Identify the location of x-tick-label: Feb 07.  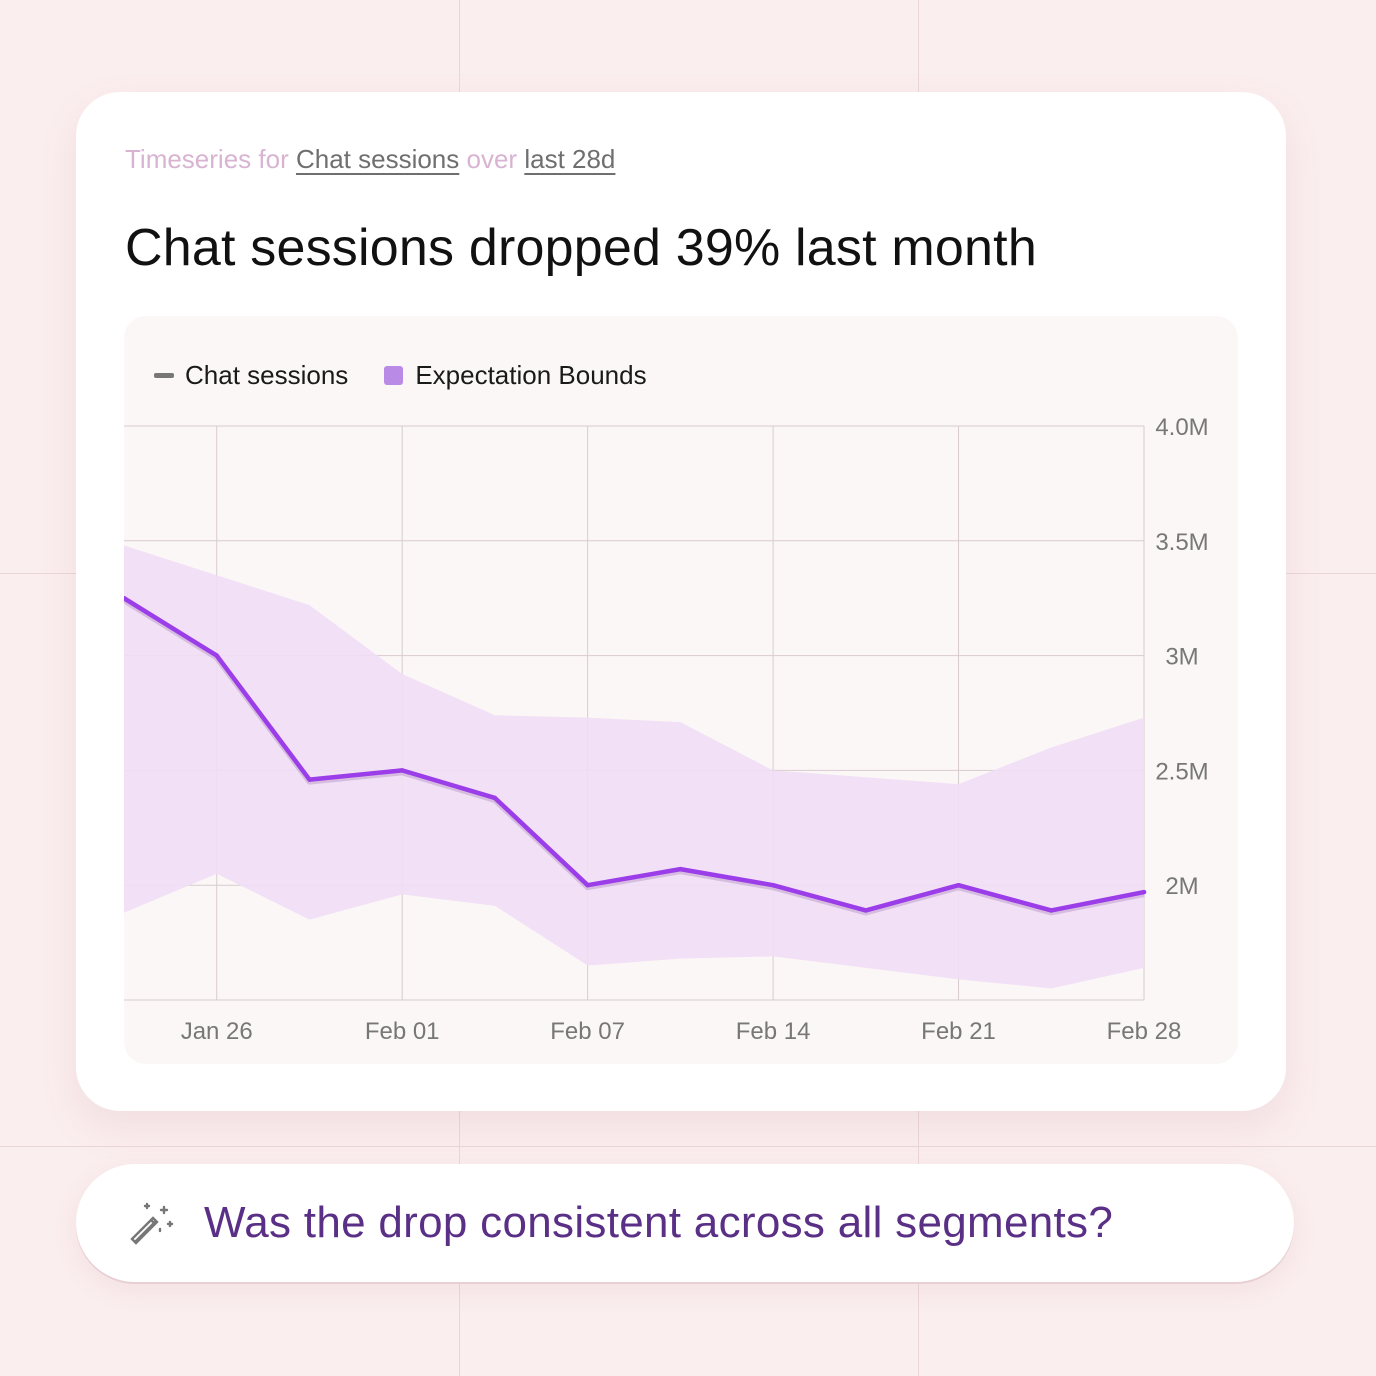
(587, 1031).